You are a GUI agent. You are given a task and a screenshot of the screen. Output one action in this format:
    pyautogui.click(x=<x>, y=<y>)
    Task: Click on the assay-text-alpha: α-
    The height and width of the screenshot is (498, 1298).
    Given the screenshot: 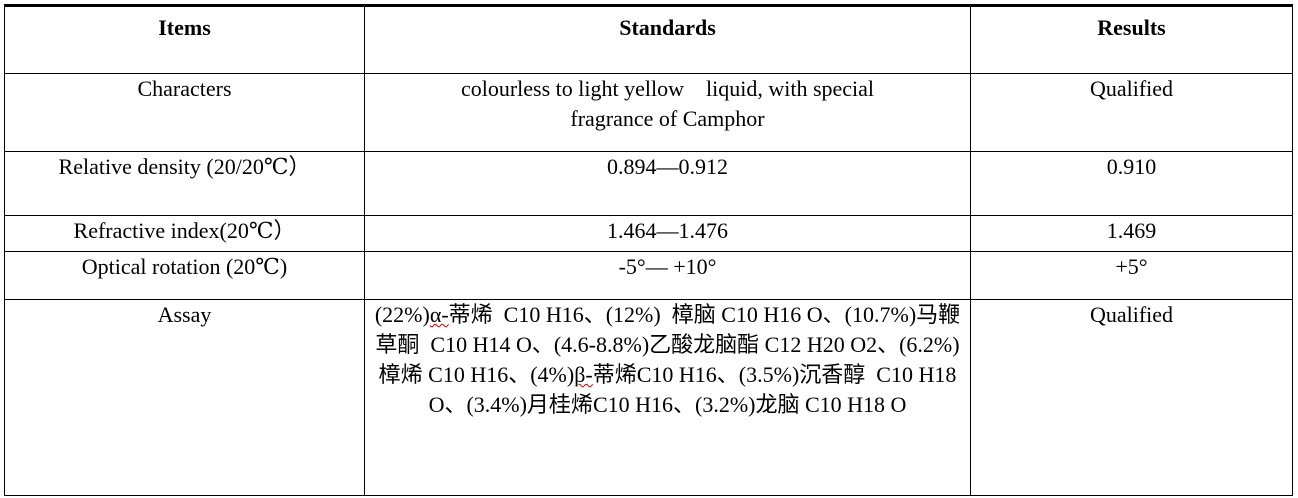 What is the action you would take?
    pyautogui.click(x=439, y=314)
    